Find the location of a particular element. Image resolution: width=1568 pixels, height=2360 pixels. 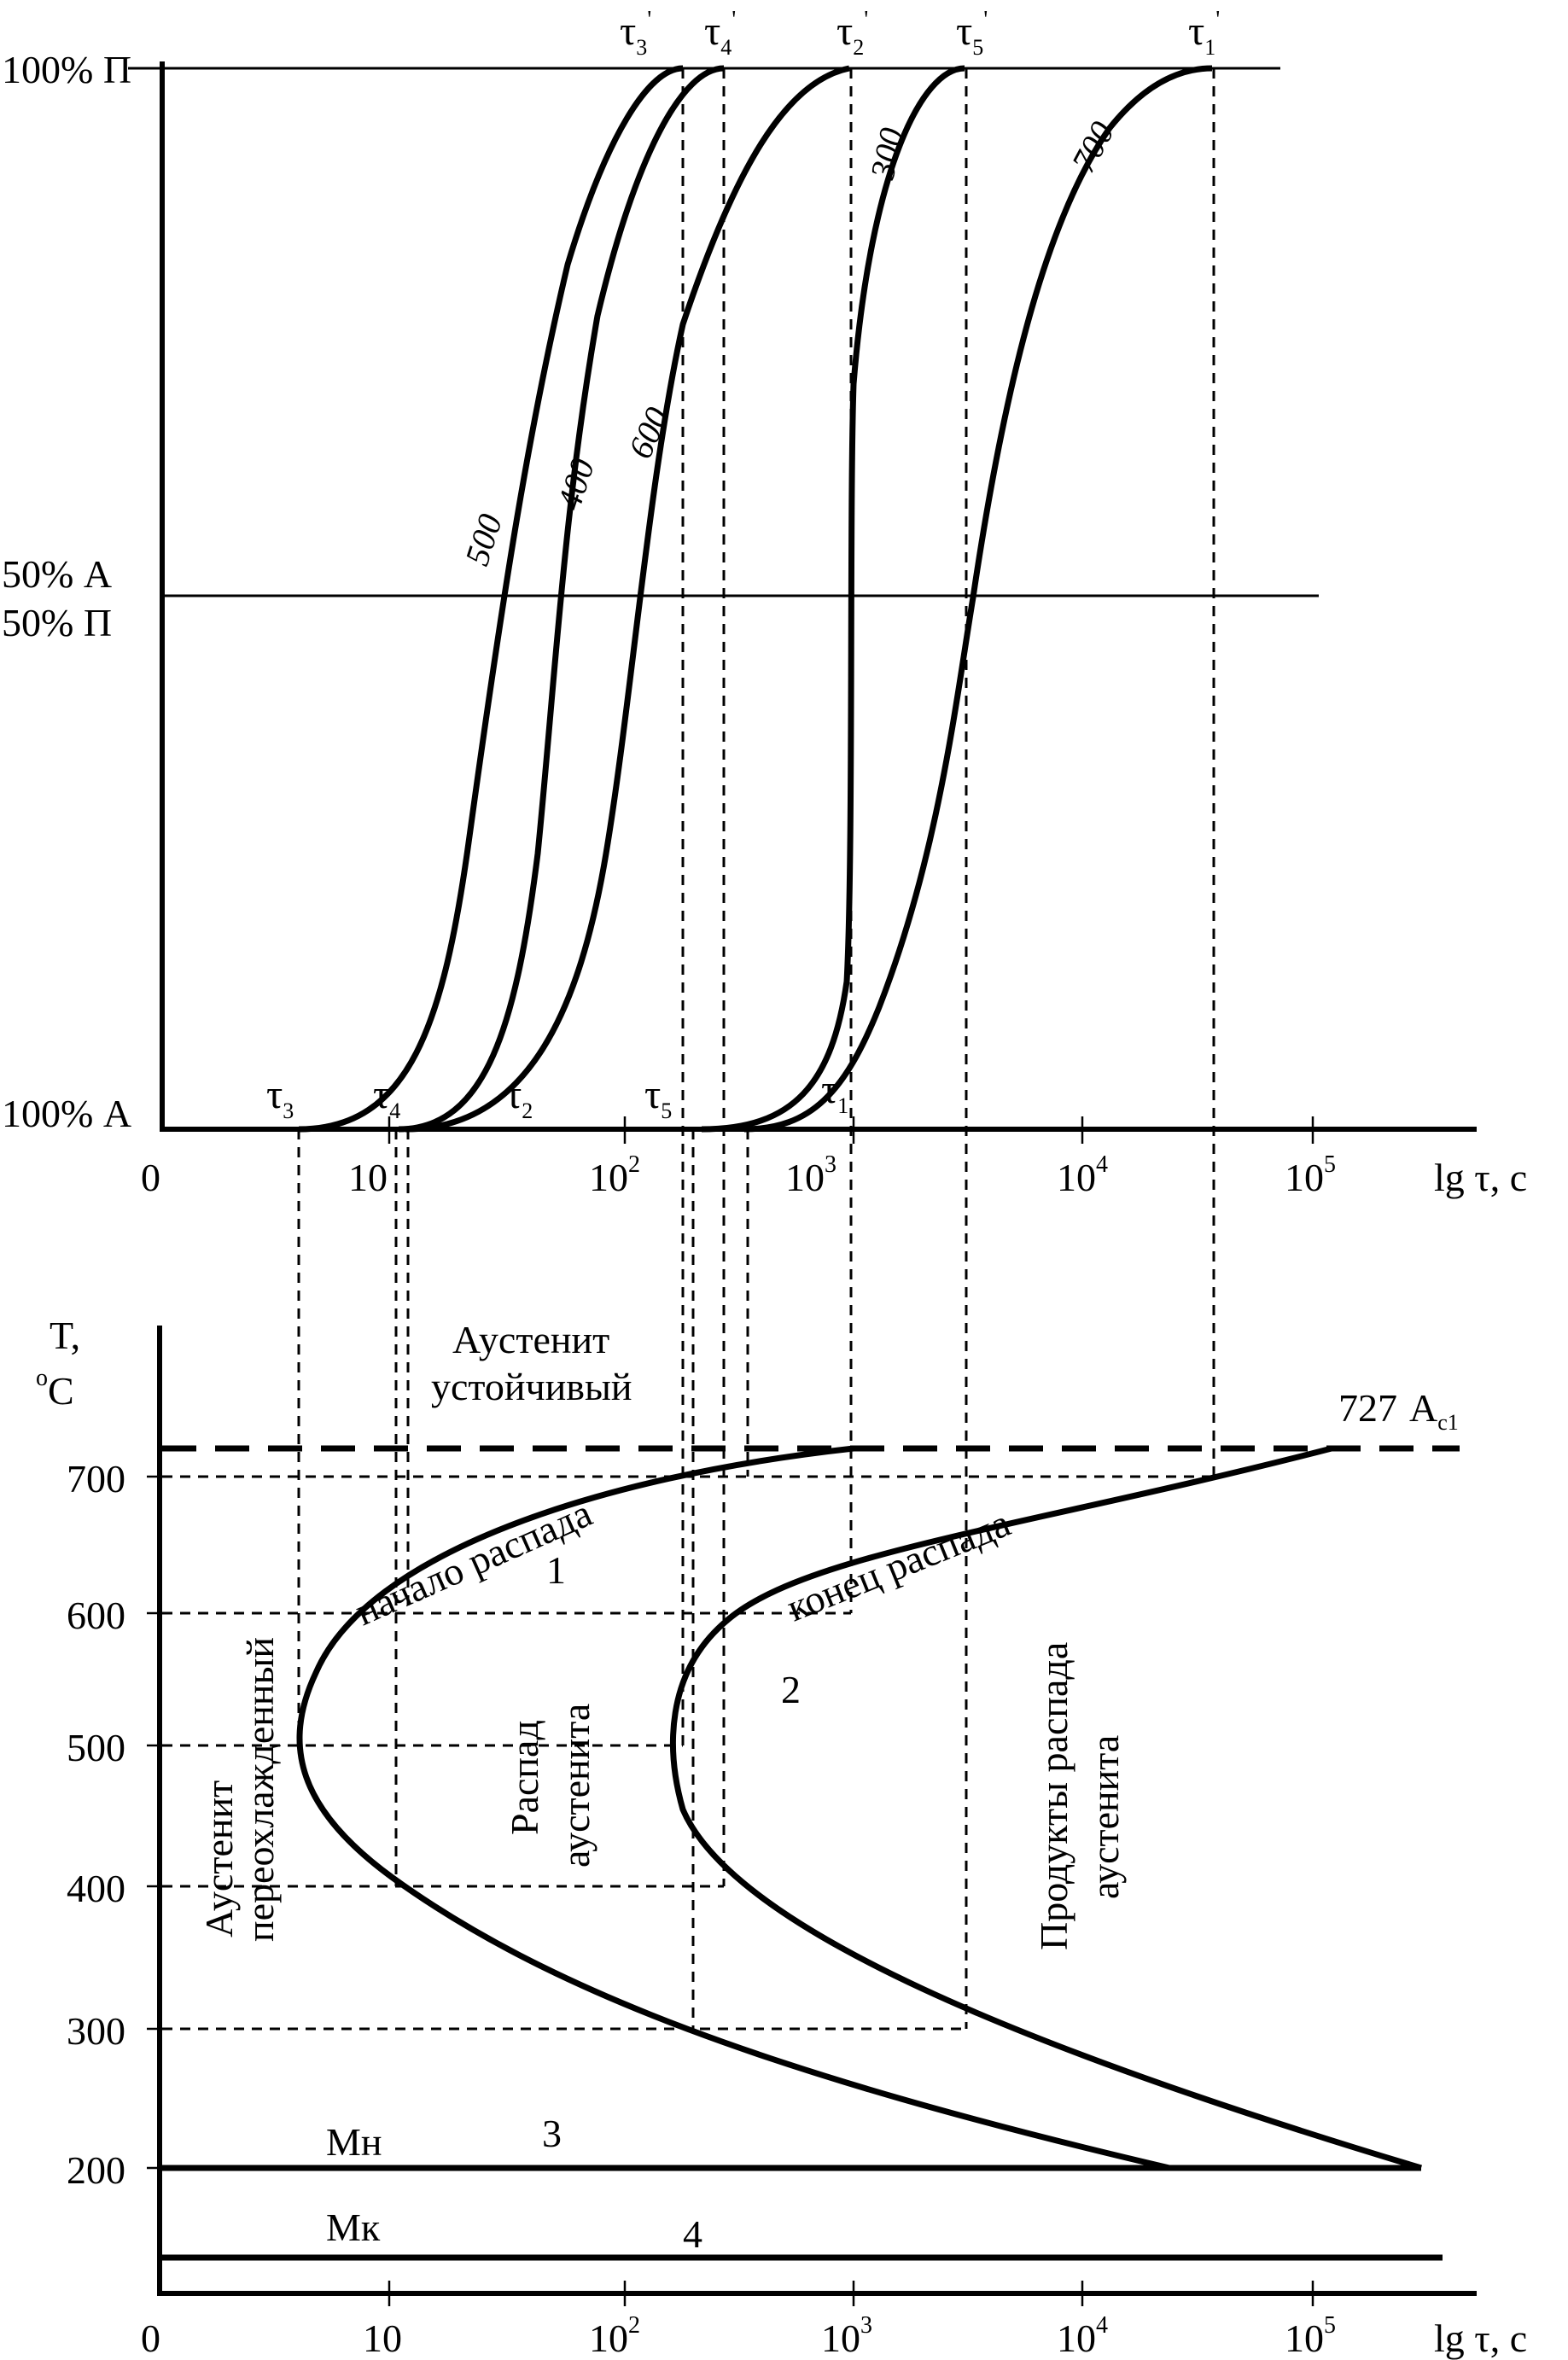

c-curve-end is located at coordinates (1046, 1808).